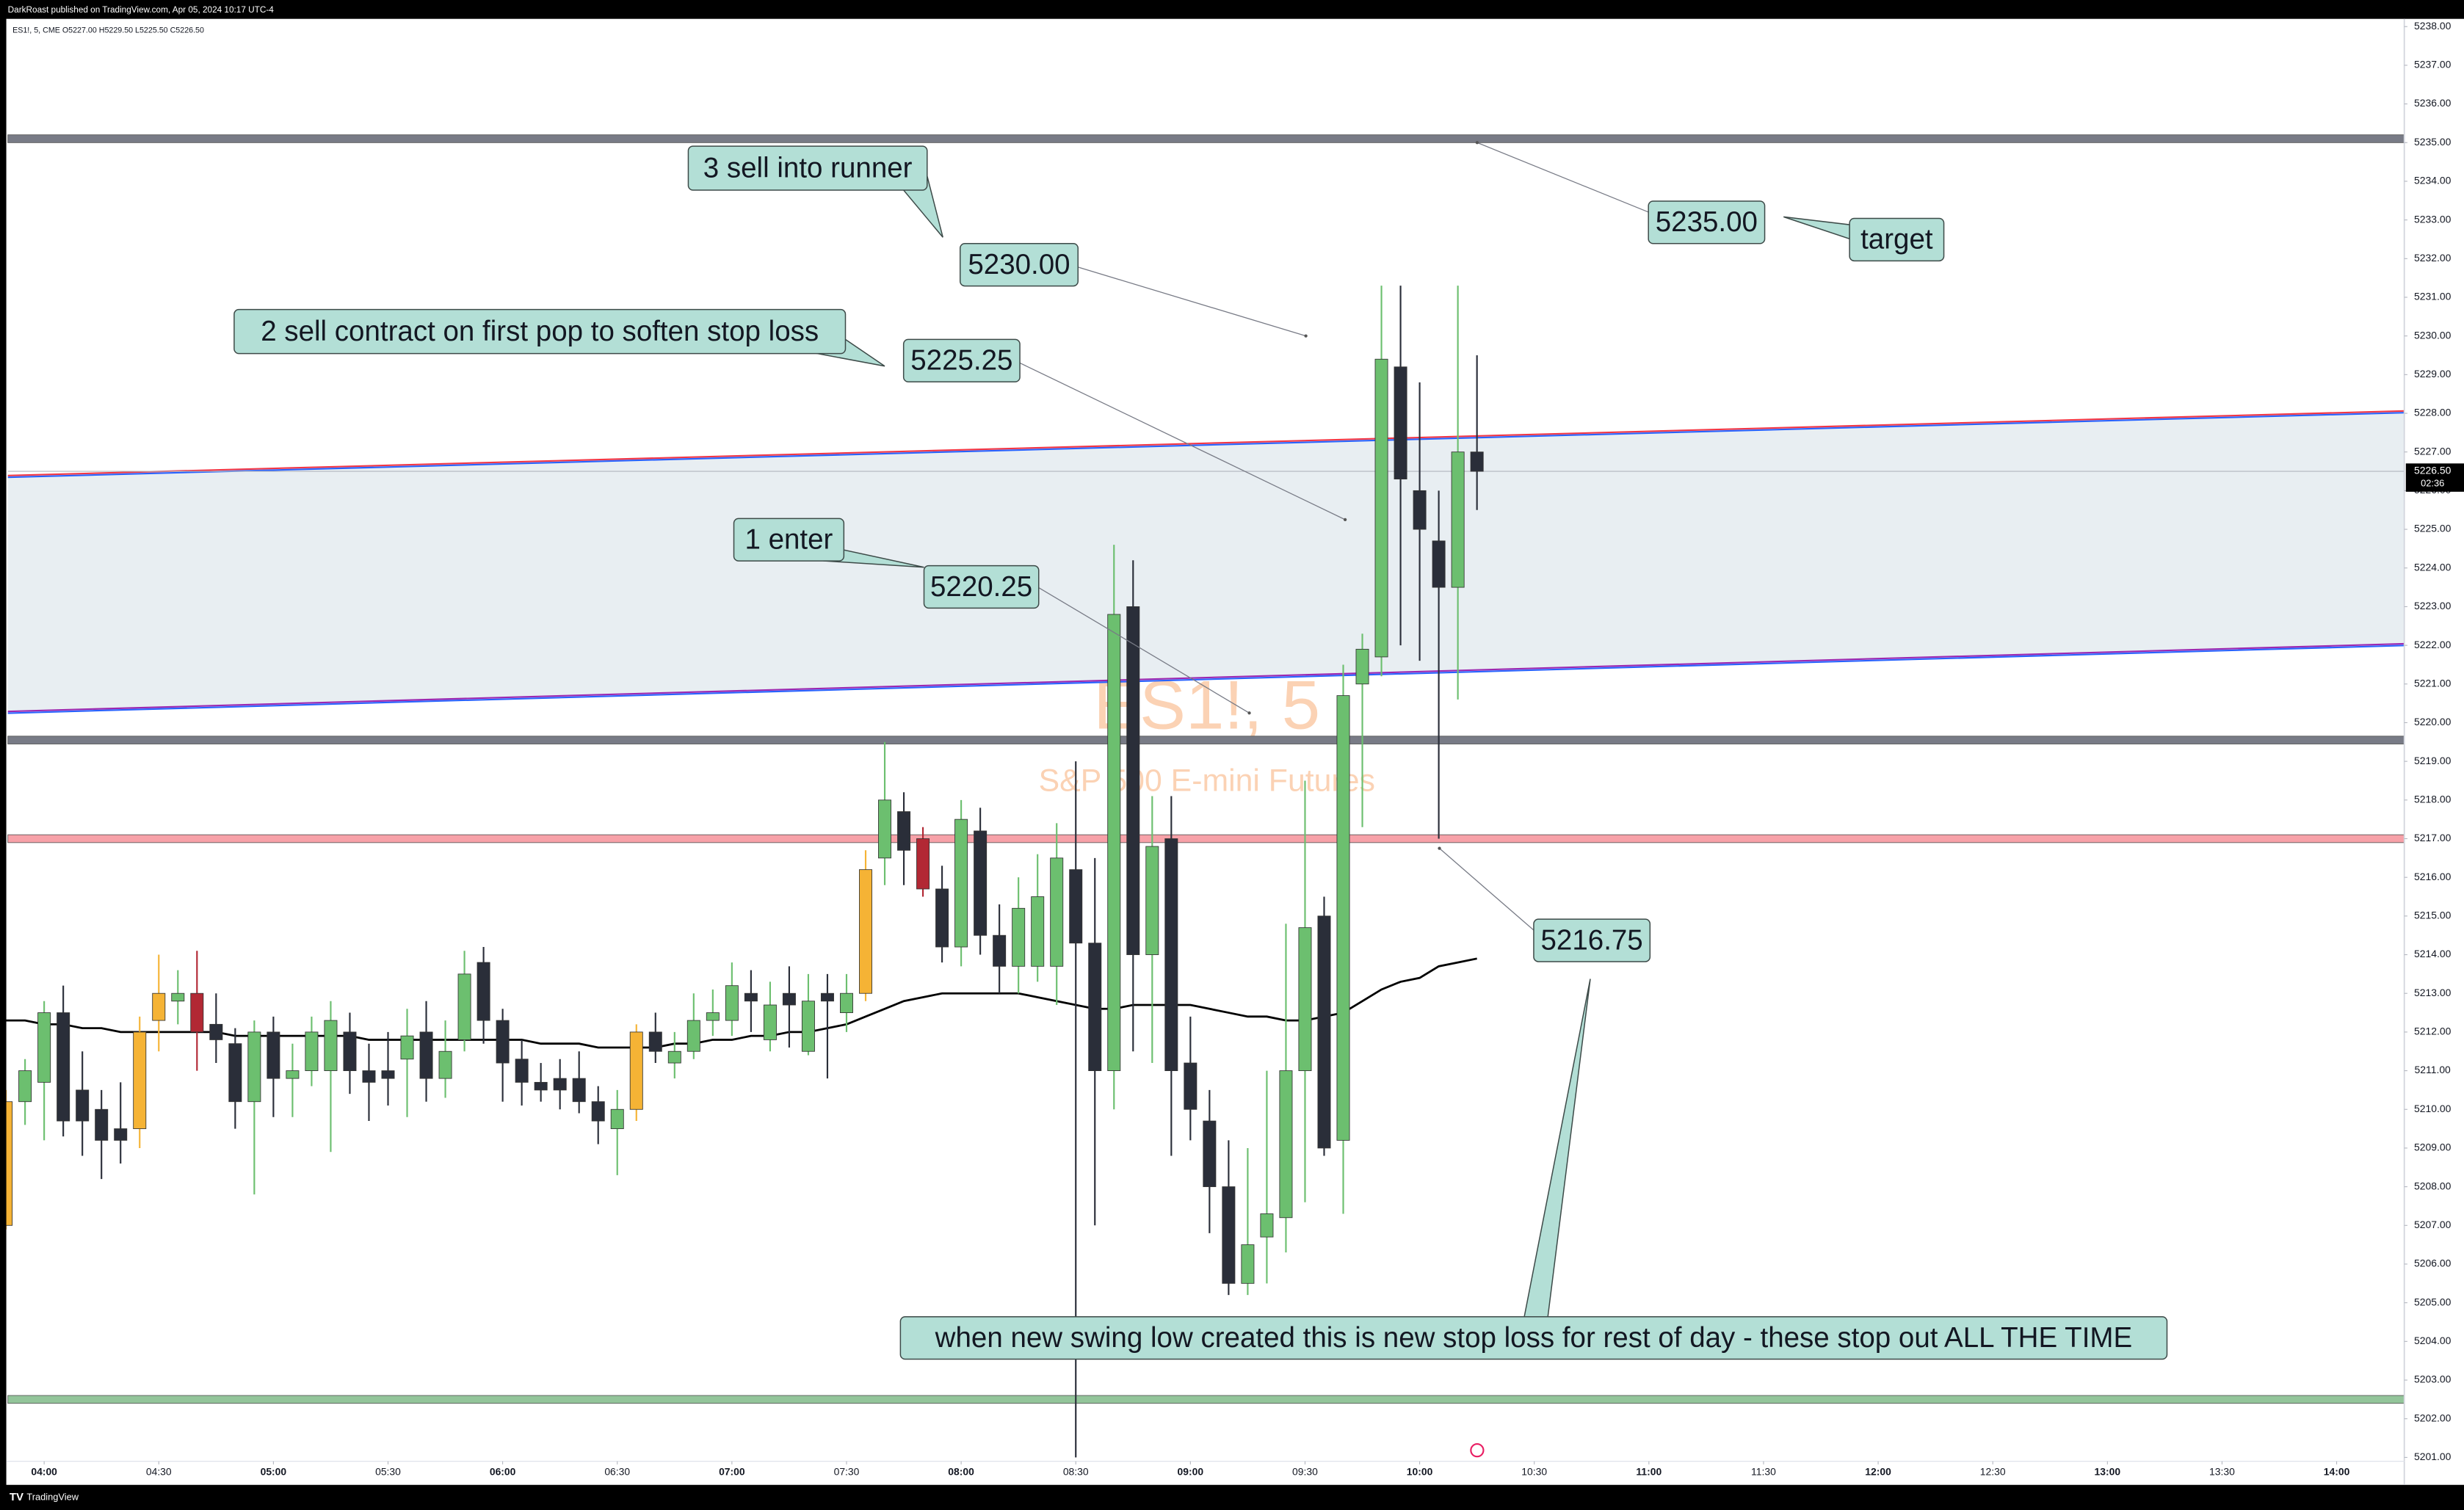 Image resolution: width=2464 pixels, height=1510 pixels. I want to click on price-label-text: 5216.75, so click(1592, 940).